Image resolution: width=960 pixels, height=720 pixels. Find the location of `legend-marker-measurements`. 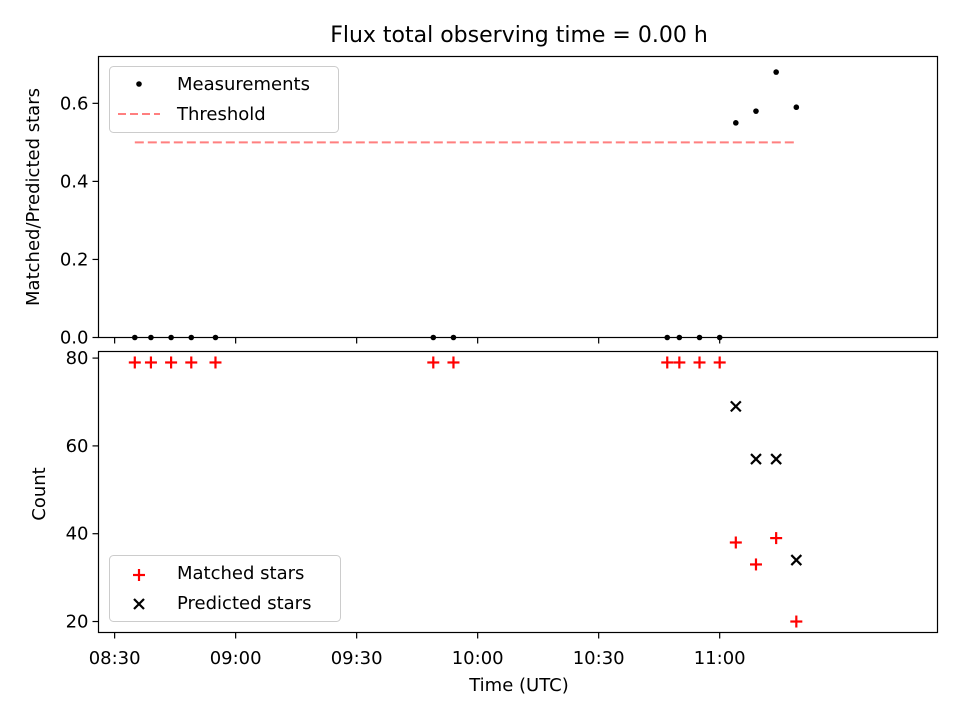

legend-marker-measurements is located at coordinates (139, 84).